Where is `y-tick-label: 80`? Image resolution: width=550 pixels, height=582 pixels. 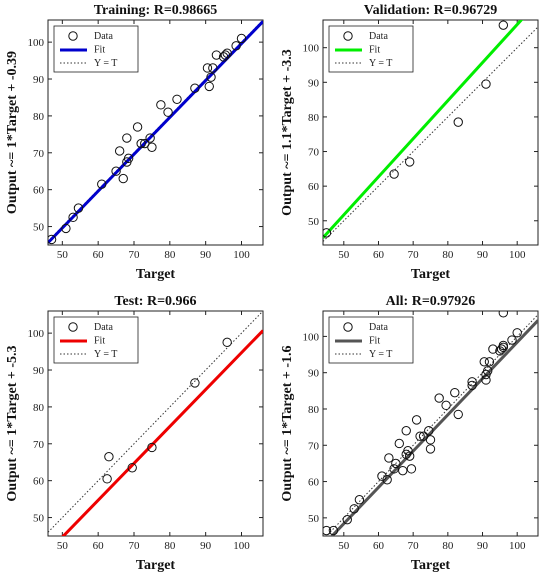
y-tick-label: 80 is located at coordinates (314, 410).